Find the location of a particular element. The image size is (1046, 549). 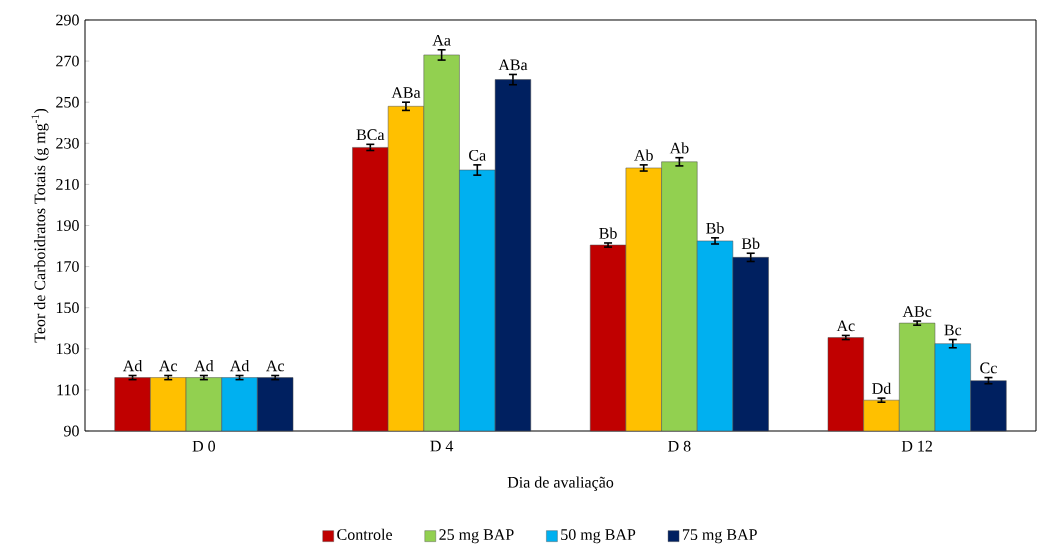

data-label: Ca is located at coordinates (477, 155).